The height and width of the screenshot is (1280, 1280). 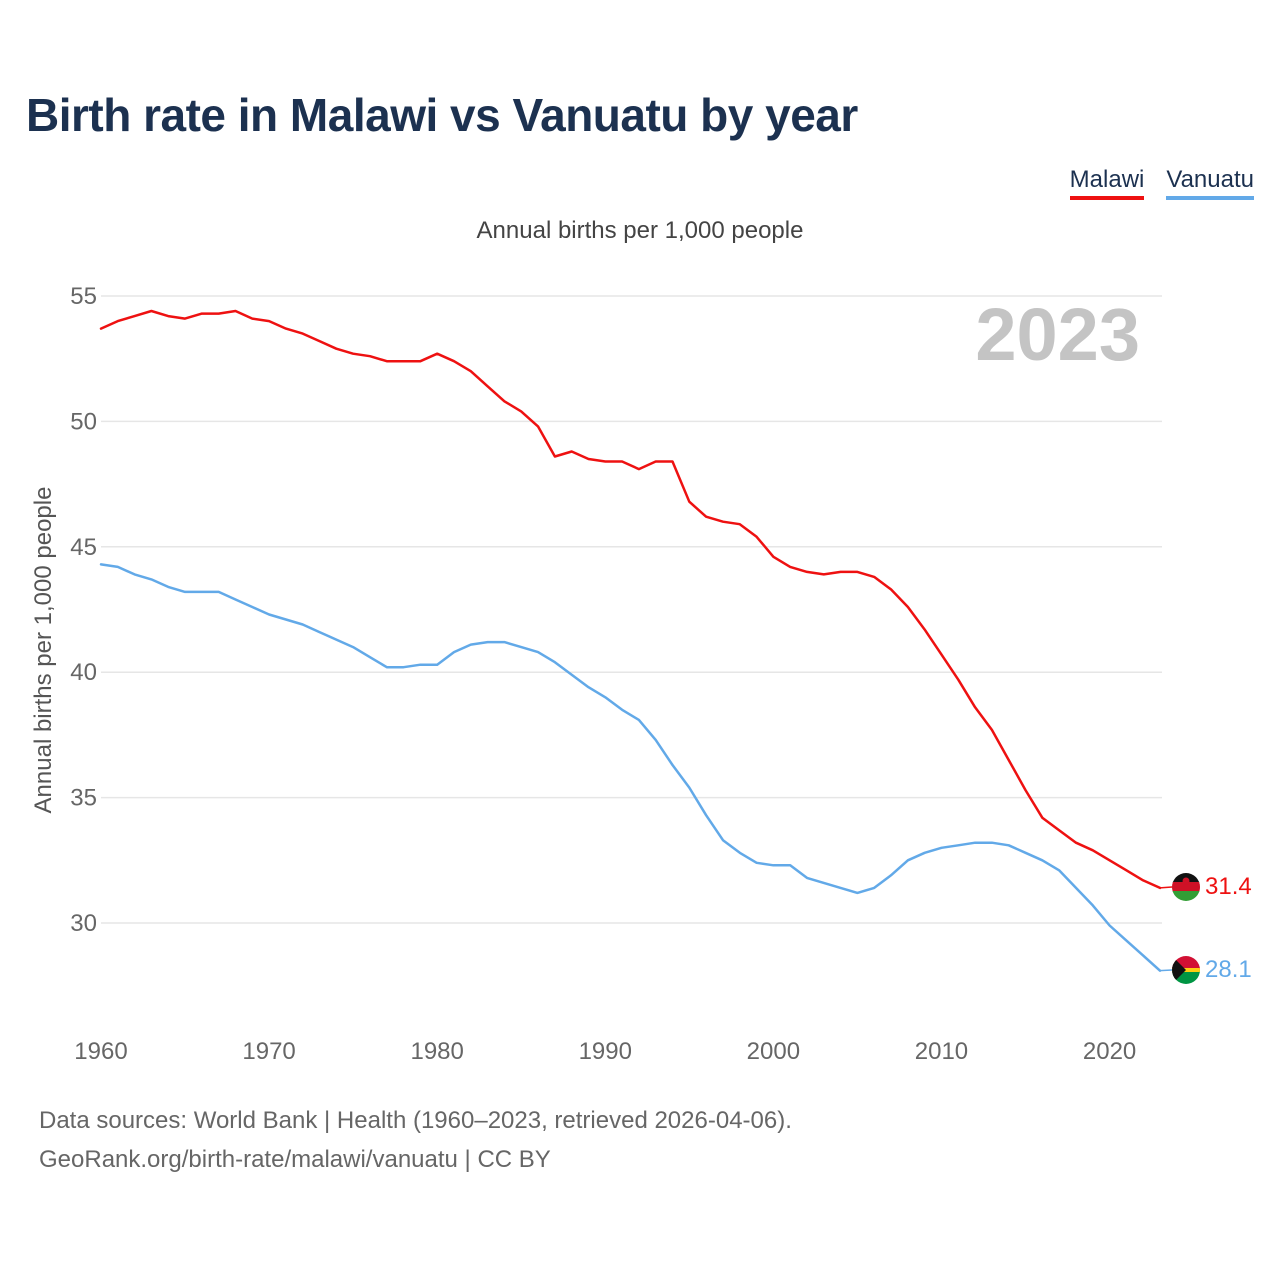 What do you see at coordinates (640, 230) in the screenshot?
I see `chart-subtitle: Annual births per 1,000 people` at bounding box center [640, 230].